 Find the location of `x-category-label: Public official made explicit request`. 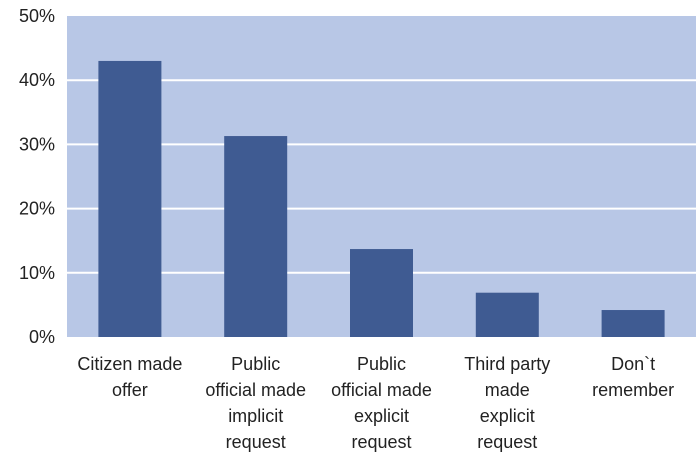

x-category-label: Public official made explicit request is located at coordinates (381, 403).